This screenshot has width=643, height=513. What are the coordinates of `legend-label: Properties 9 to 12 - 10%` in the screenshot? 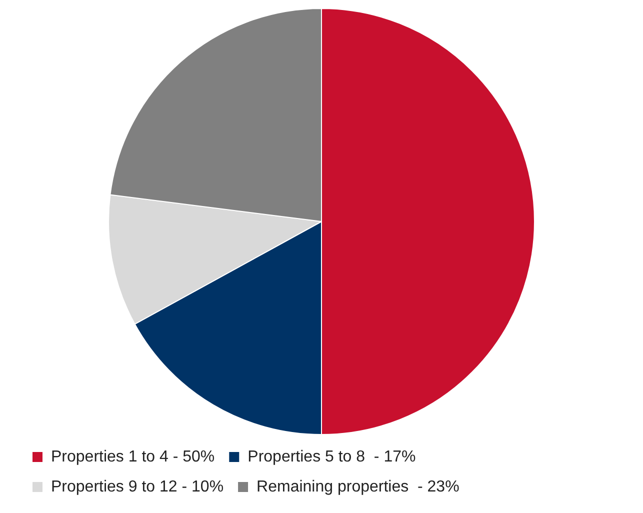 It's located at (137, 487).